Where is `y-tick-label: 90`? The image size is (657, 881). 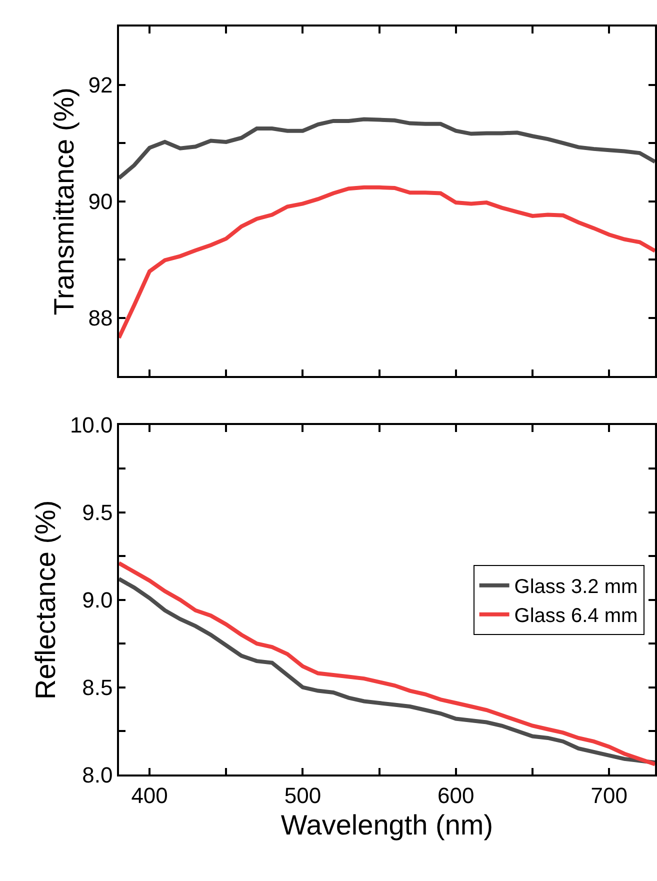 y-tick-label: 90 is located at coordinates (100, 201).